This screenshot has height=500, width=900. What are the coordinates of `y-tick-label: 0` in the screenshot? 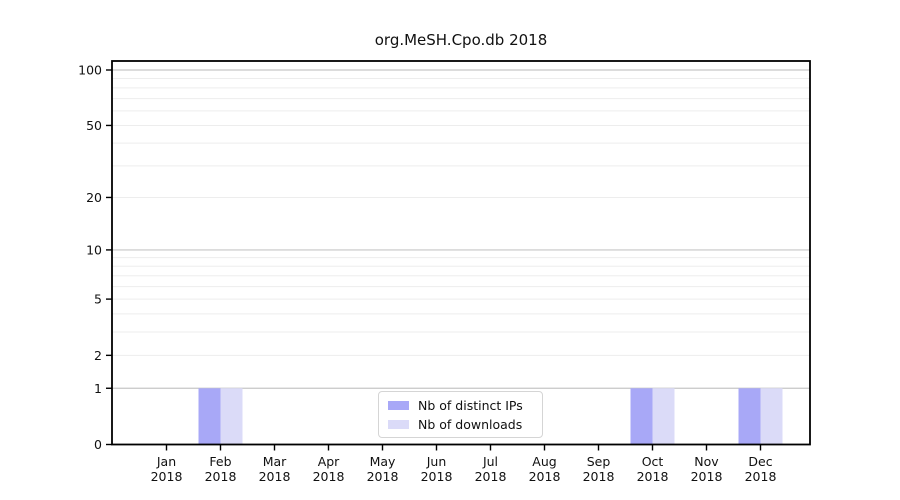 It's located at (98, 444).